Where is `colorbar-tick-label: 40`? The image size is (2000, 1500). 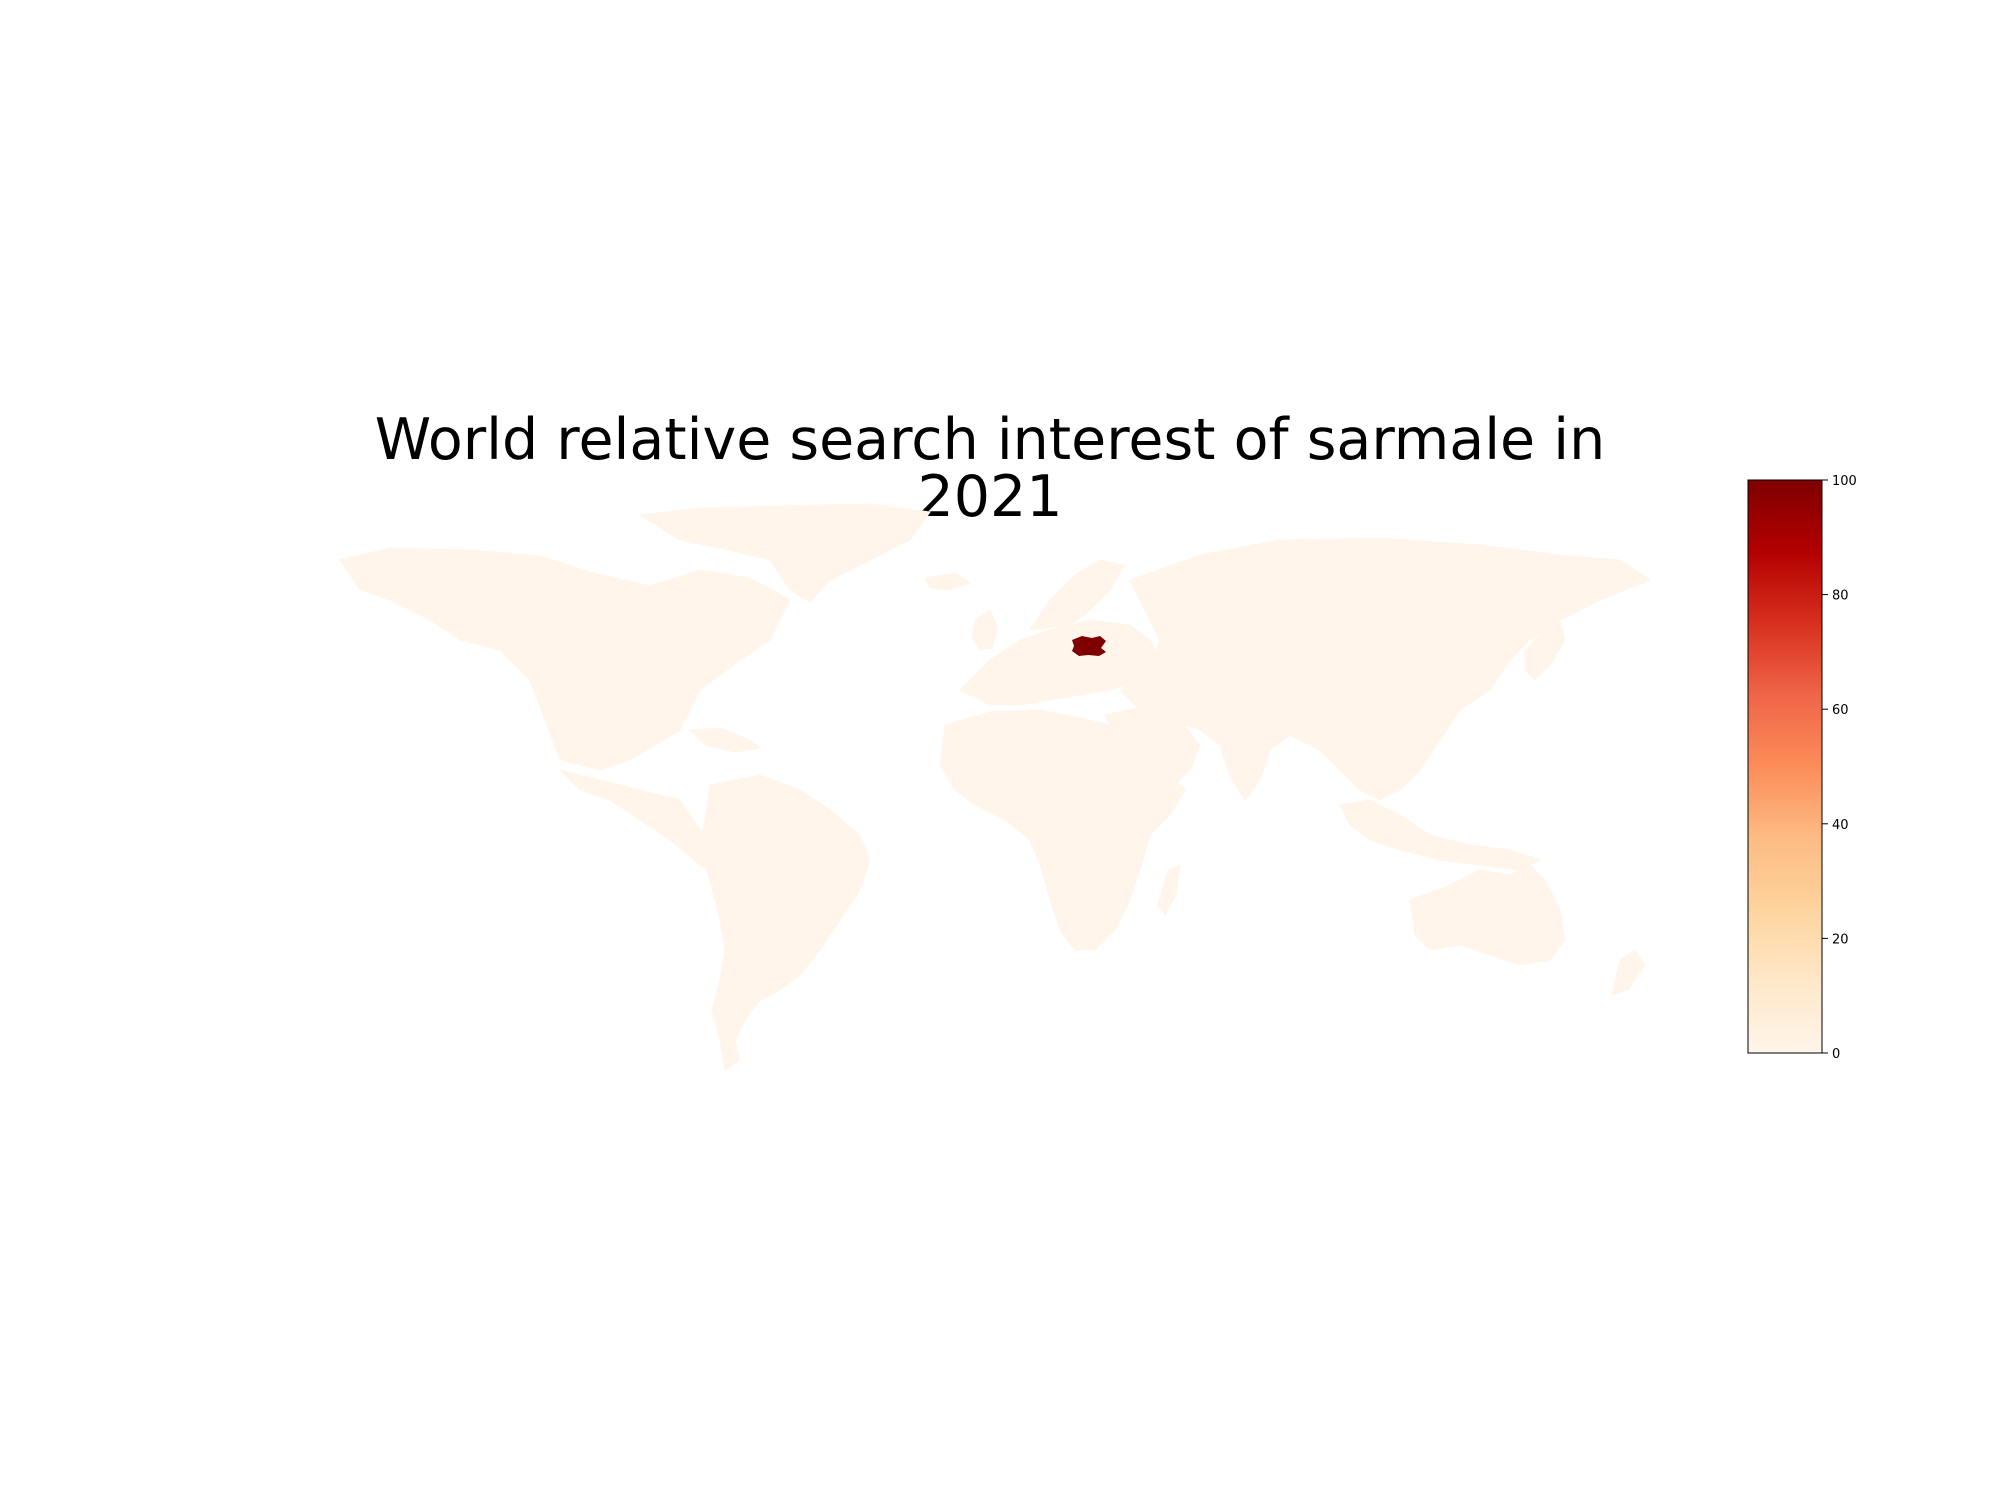
colorbar-tick-label: 40 is located at coordinates (1840, 825).